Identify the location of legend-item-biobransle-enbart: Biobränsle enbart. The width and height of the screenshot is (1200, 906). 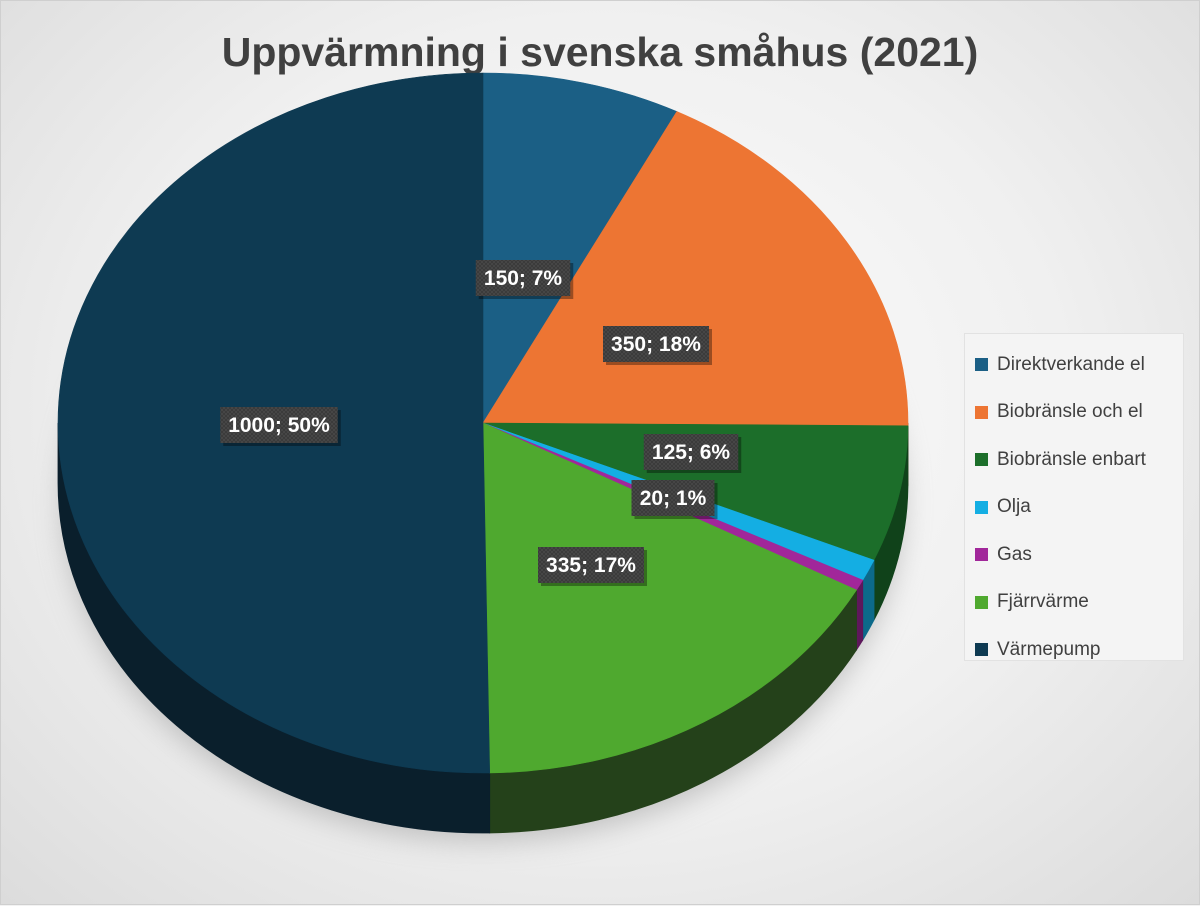
(1079, 460).